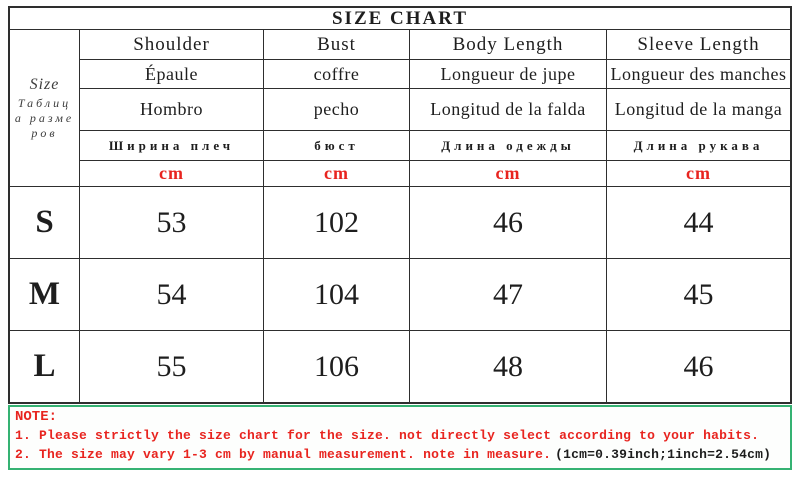 The height and width of the screenshot is (481, 800). I want to click on header-sleeve-length-es: Longitud de la manga, so click(698, 110).